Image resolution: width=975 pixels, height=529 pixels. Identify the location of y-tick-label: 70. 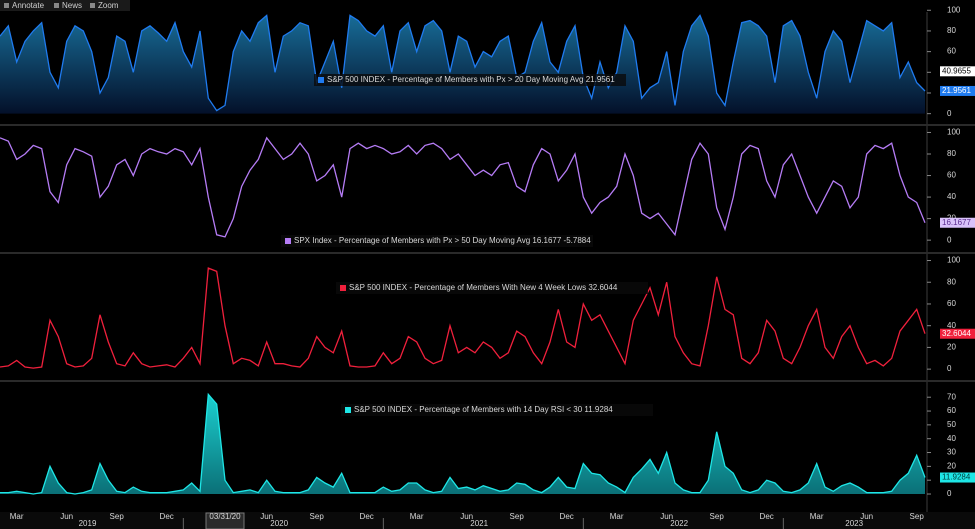
(951, 396).